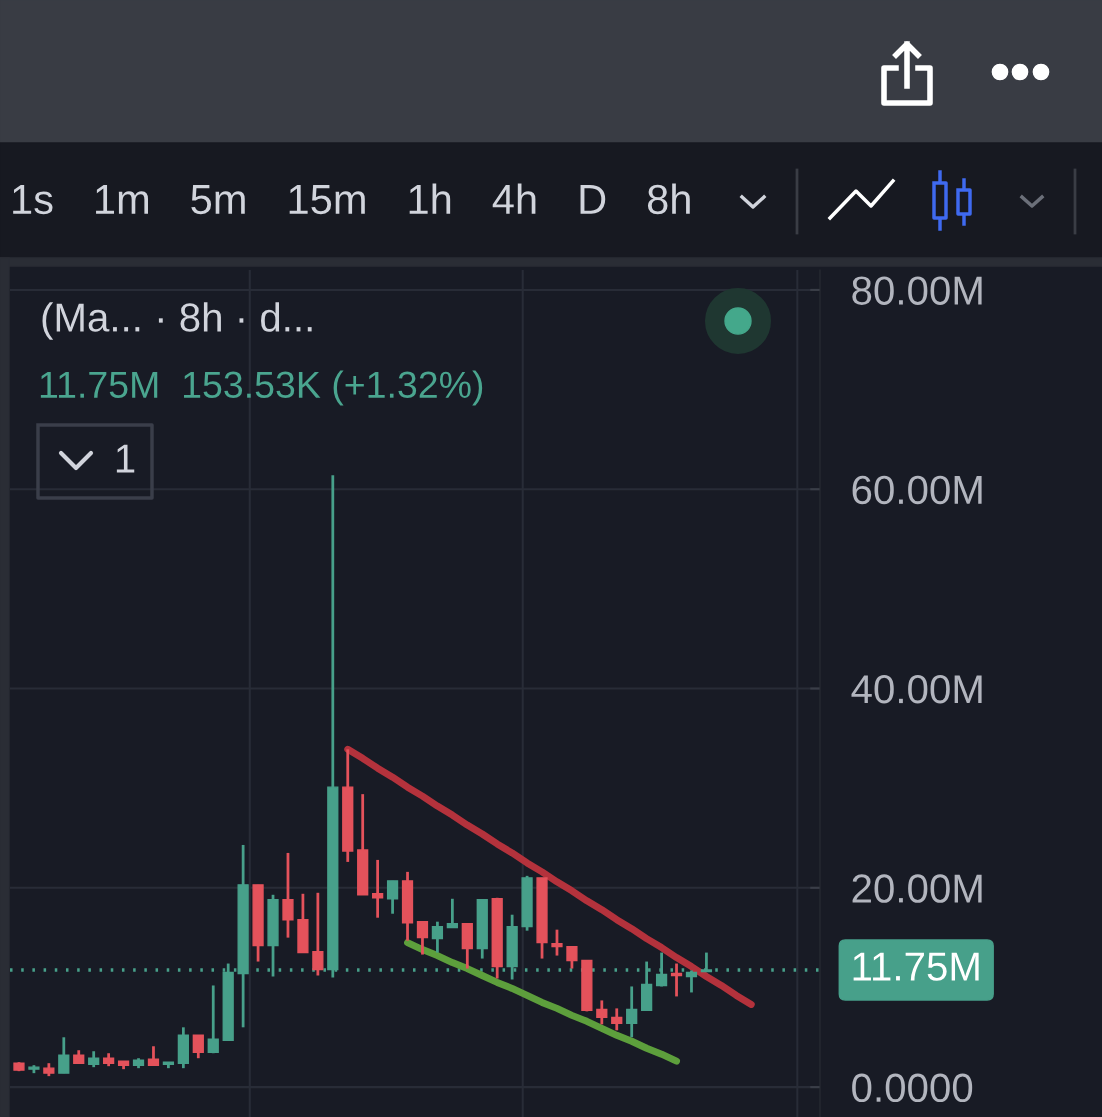 This screenshot has height=1117, width=1102. What do you see at coordinates (916, 966) in the screenshot?
I see `ref-line-label: 11.75M` at bounding box center [916, 966].